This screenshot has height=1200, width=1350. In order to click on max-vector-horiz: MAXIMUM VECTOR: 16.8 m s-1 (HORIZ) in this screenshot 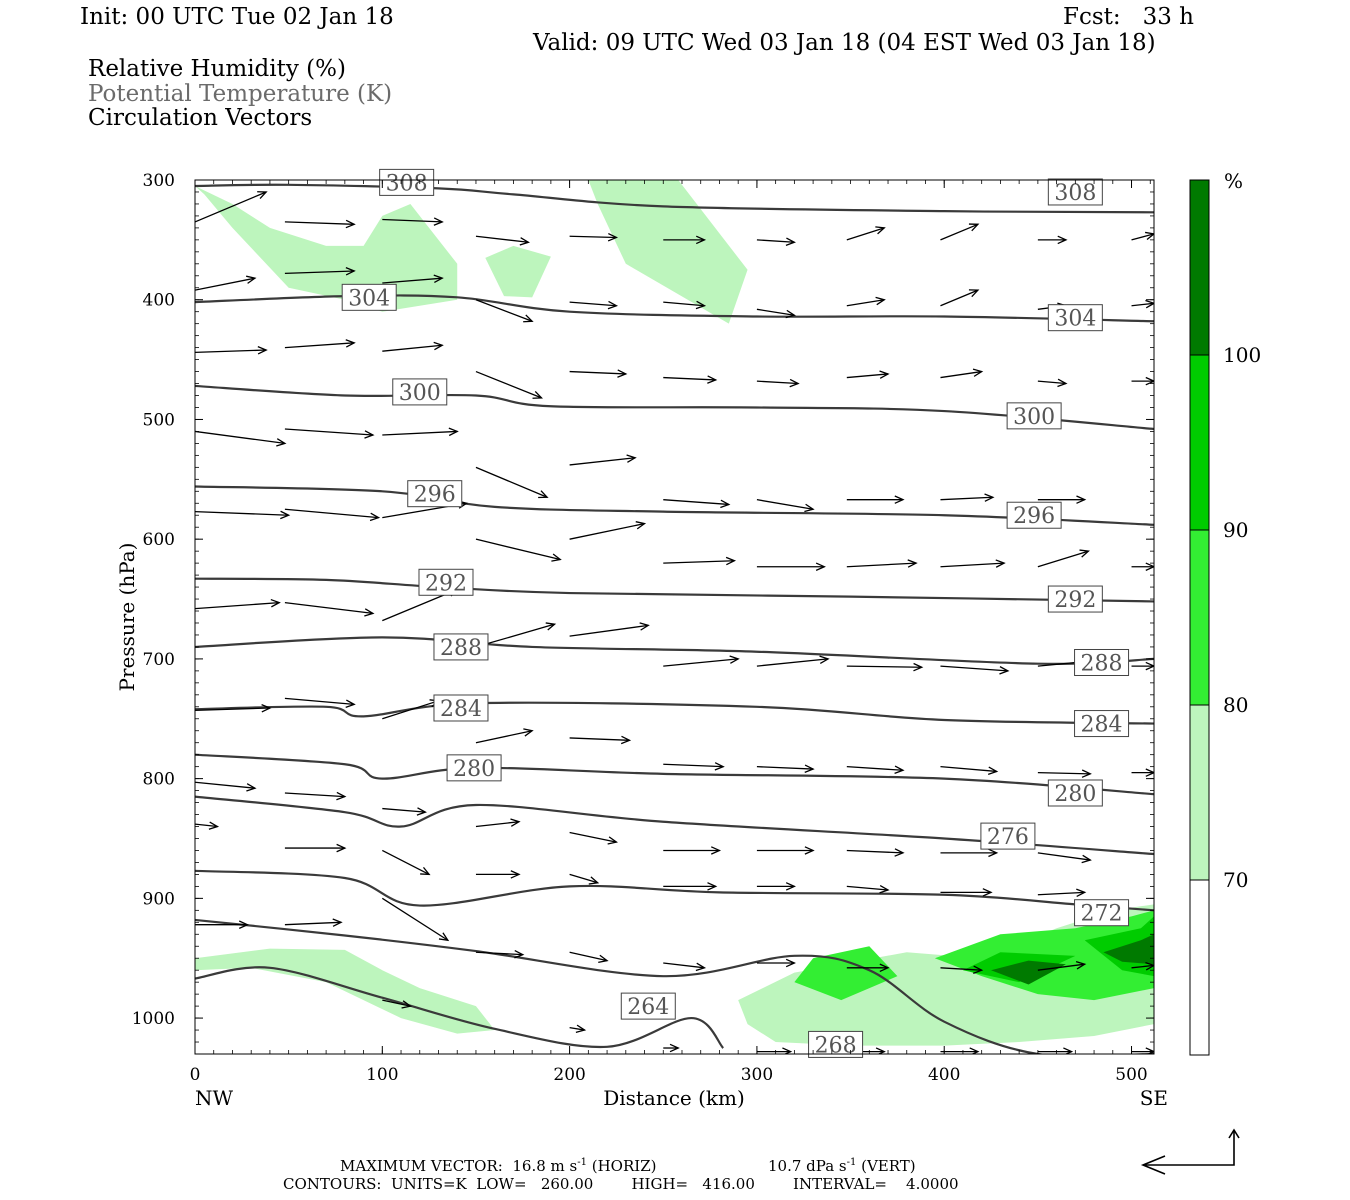, I will do `click(498, 1166)`.